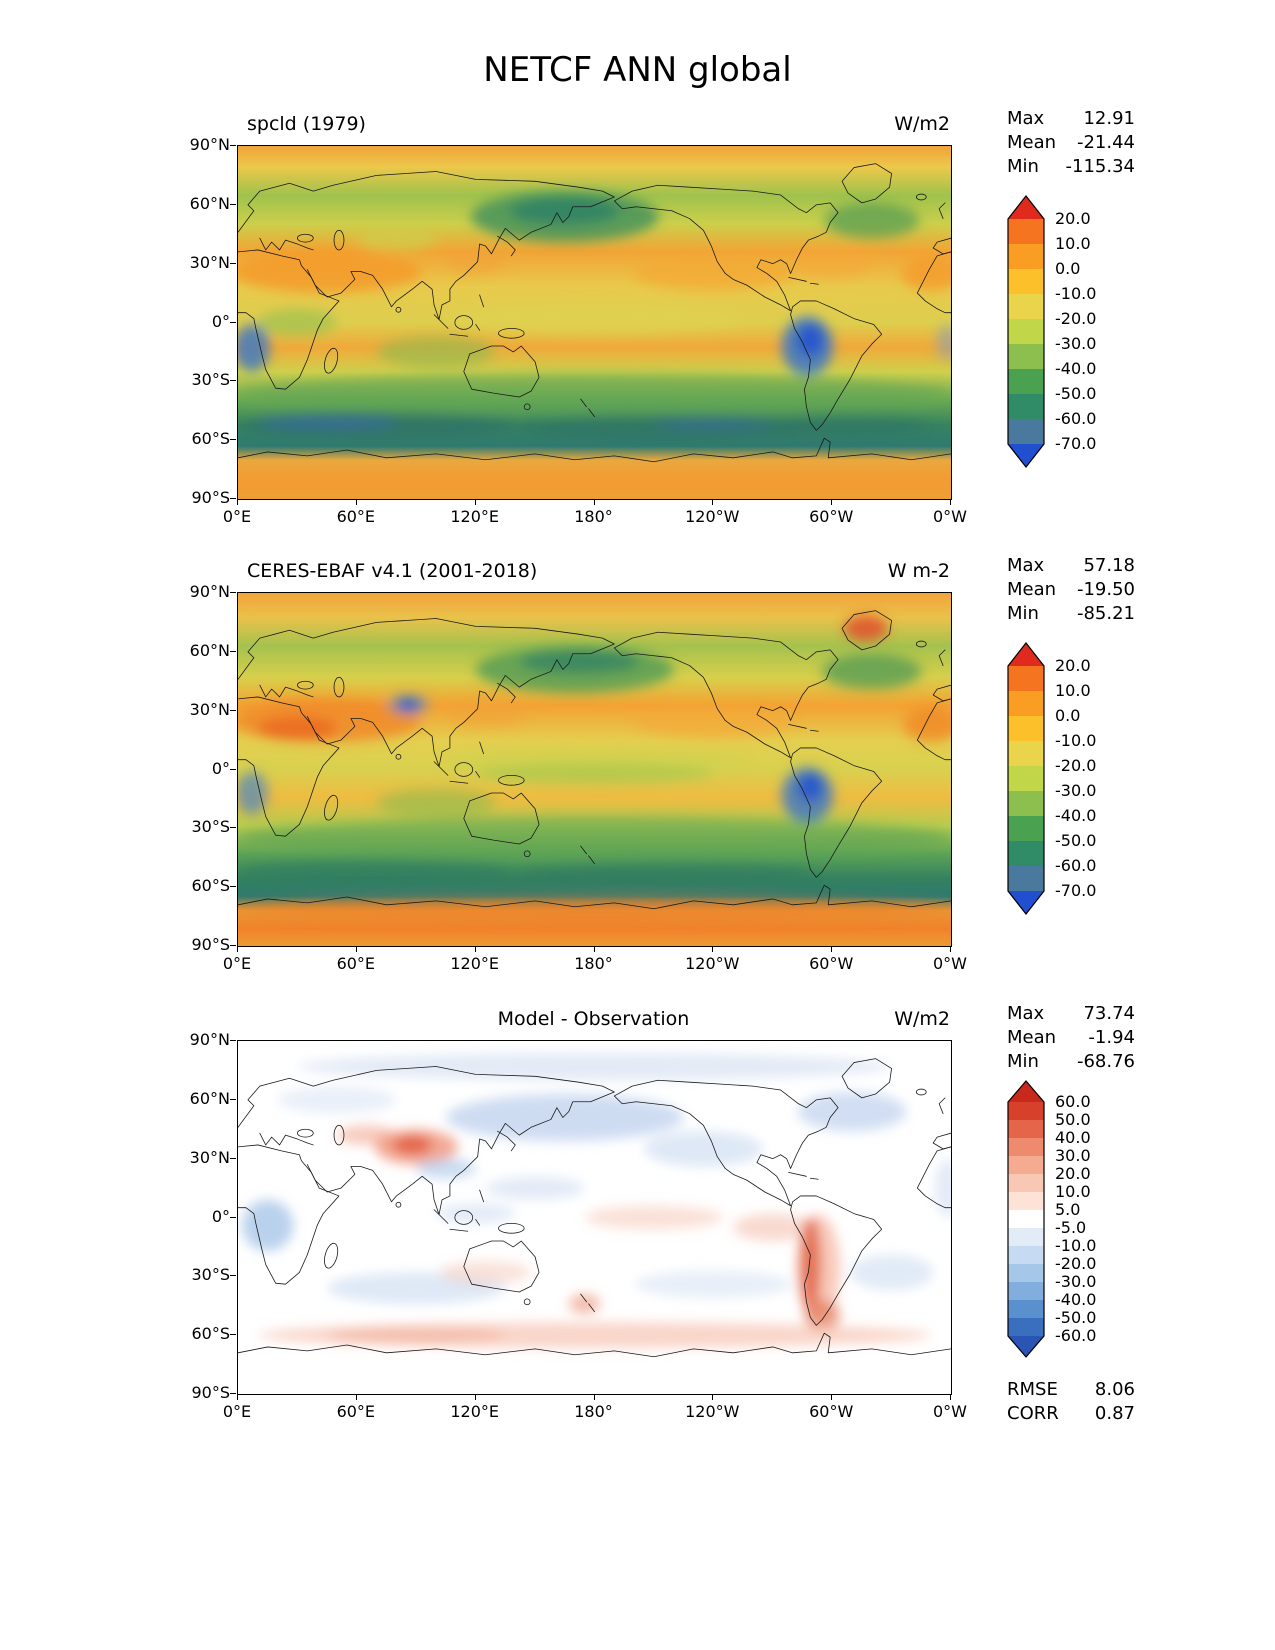  What do you see at coordinates (593, 126) in the screenshot?
I see `panel-header: spcld (1979) W/m2` at bounding box center [593, 126].